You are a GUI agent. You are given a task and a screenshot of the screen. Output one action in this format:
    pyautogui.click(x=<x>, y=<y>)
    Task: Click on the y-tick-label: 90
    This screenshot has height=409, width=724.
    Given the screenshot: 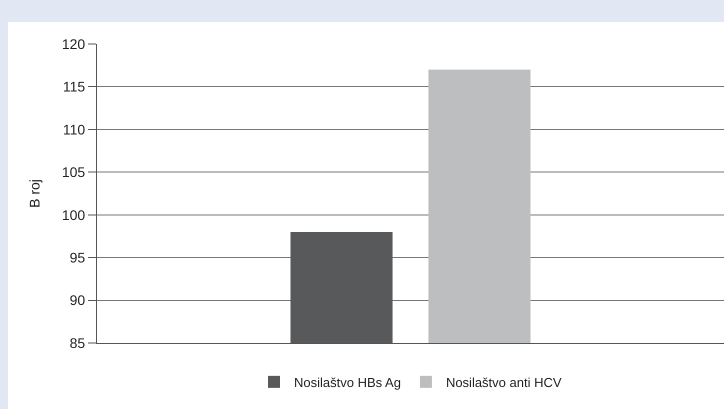 What is the action you would take?
    pyautogui.click(x=78, y=300)
    